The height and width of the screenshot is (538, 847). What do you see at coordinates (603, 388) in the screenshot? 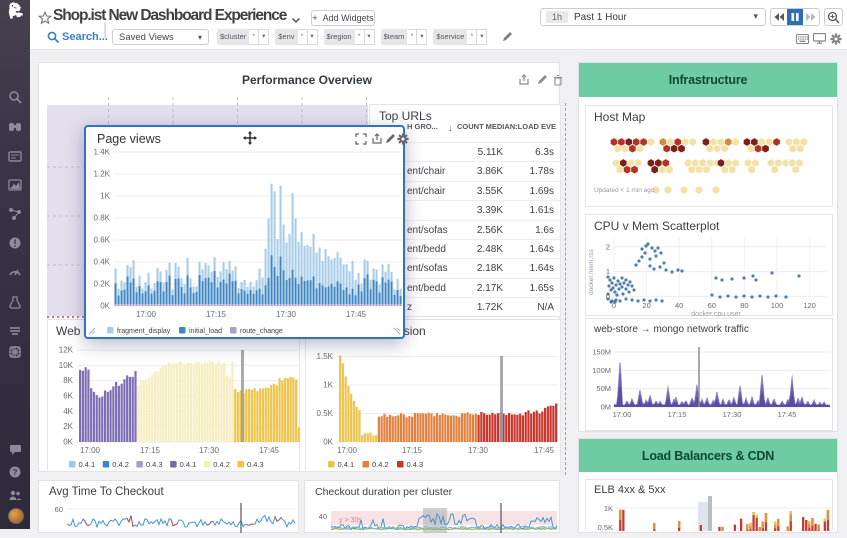
I see `svg-text: 50M` at bounding box center [603, 388].